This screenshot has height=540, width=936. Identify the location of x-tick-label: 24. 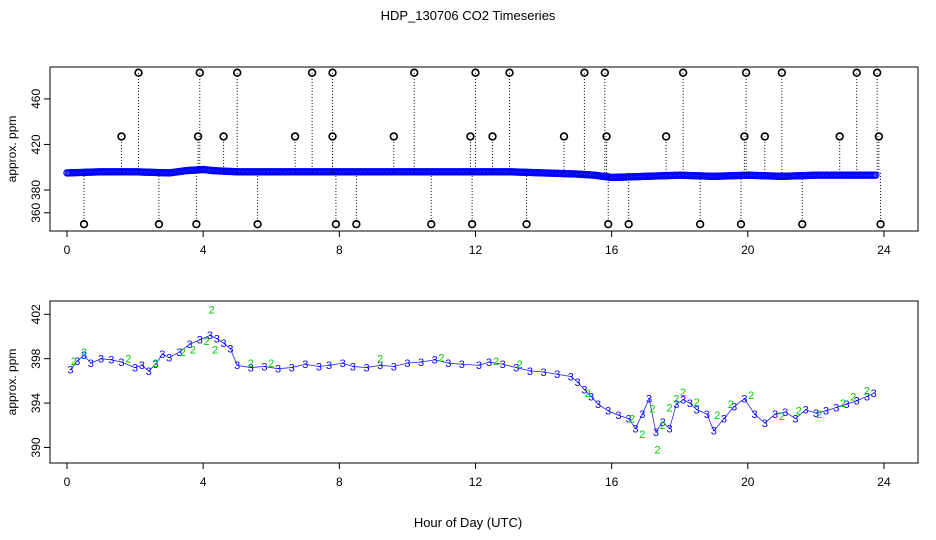
(884, 250).